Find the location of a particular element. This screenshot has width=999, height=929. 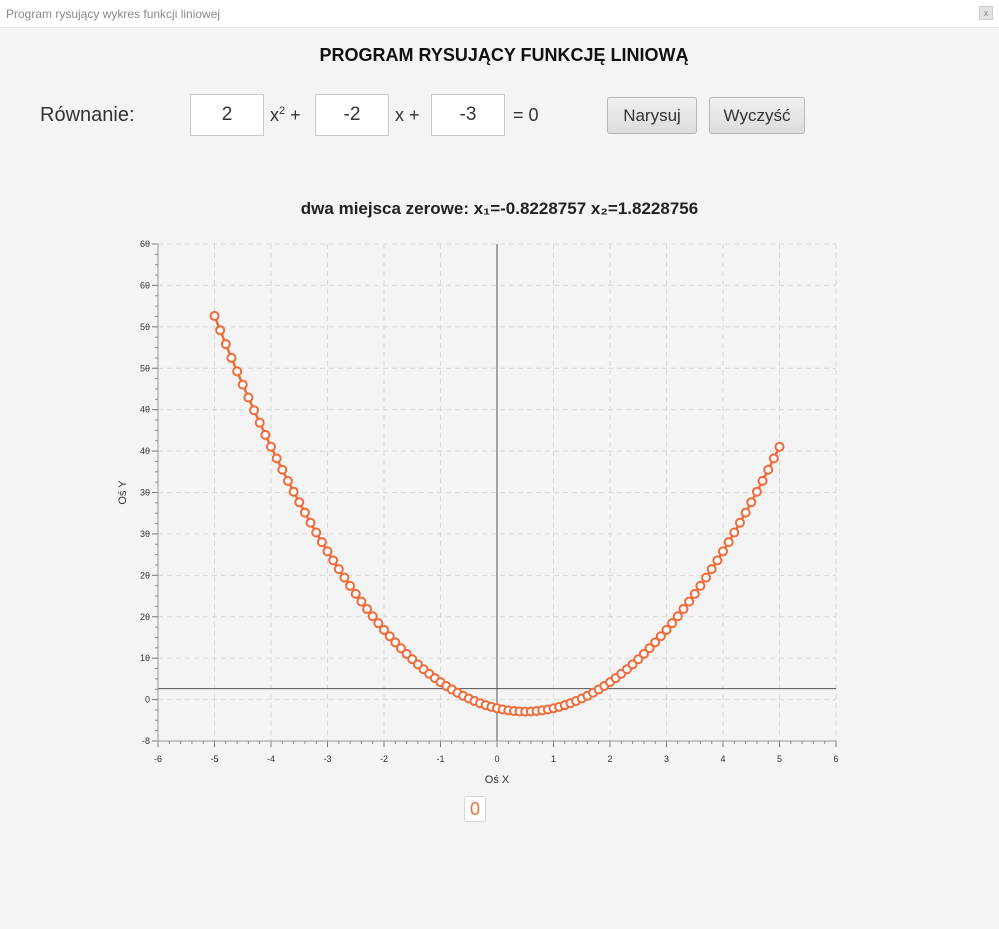

x-tick-label: -1 is located at coordinates (440, 759).